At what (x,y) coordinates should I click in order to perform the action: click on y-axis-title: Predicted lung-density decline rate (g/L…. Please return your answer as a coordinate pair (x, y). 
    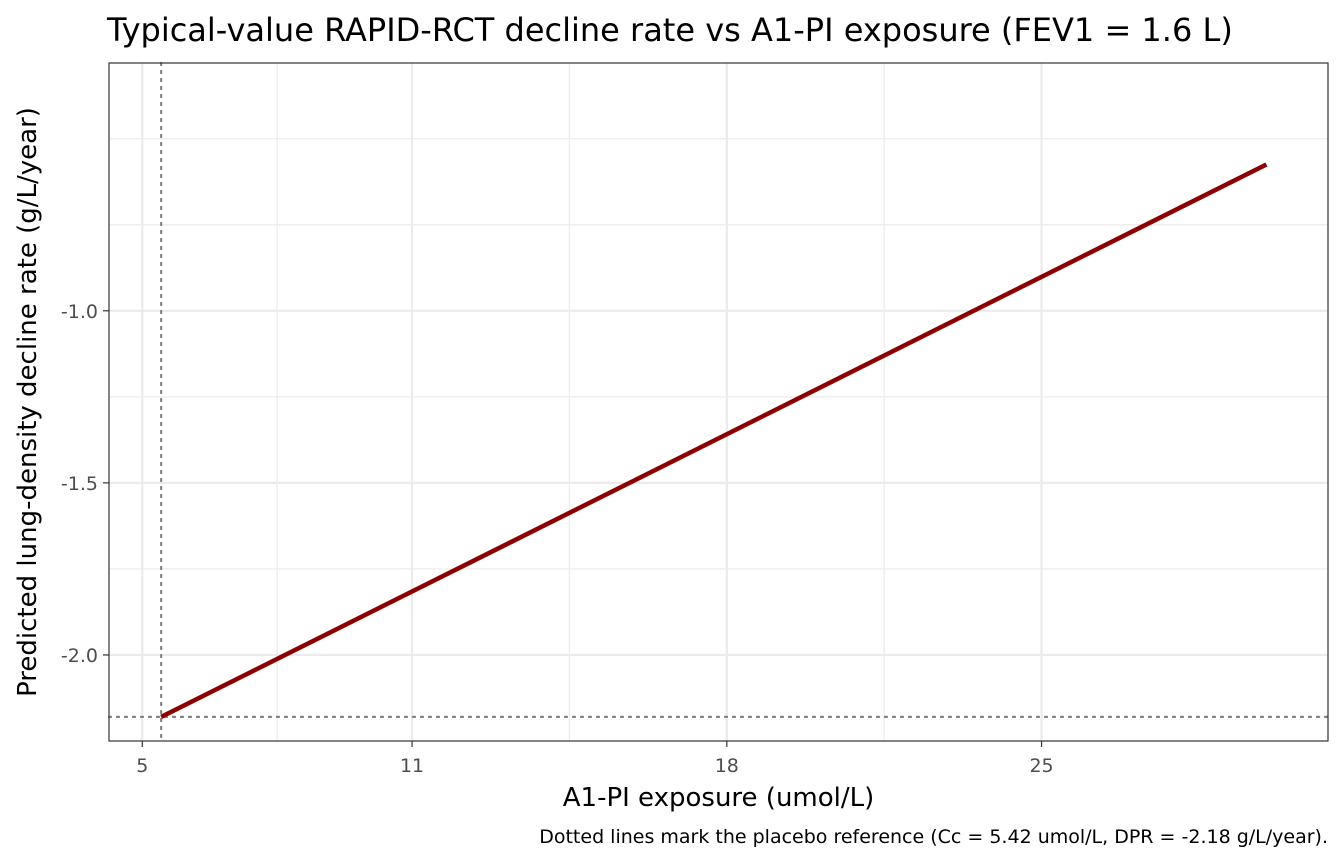
    Looking at the image, I should click on (28, 402).